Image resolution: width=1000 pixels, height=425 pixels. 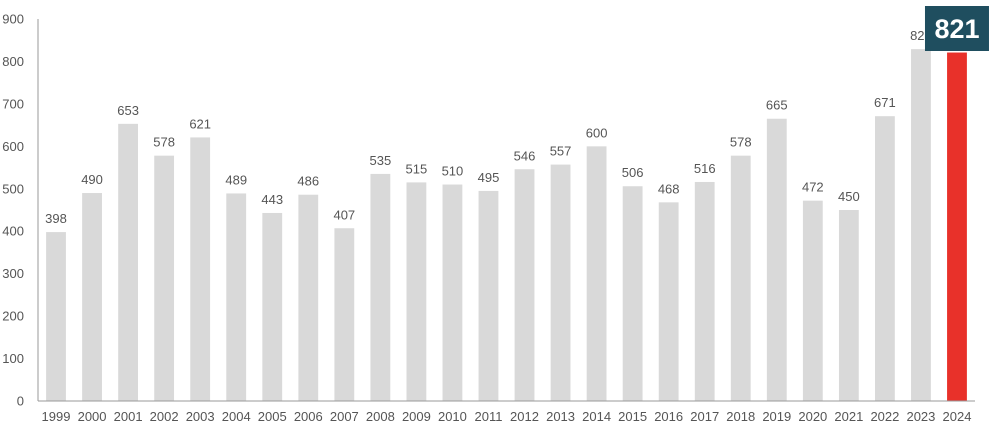 What do you see at coordinates (308, 181) in the screenshot?
I see `data-label: 486` at bounding box center [308, 181].